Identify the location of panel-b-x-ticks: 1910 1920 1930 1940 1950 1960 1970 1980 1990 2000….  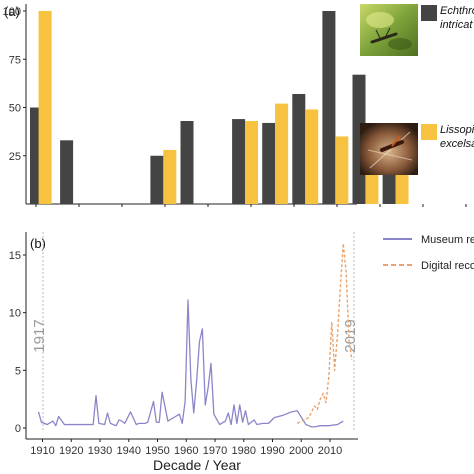
(186, 448).